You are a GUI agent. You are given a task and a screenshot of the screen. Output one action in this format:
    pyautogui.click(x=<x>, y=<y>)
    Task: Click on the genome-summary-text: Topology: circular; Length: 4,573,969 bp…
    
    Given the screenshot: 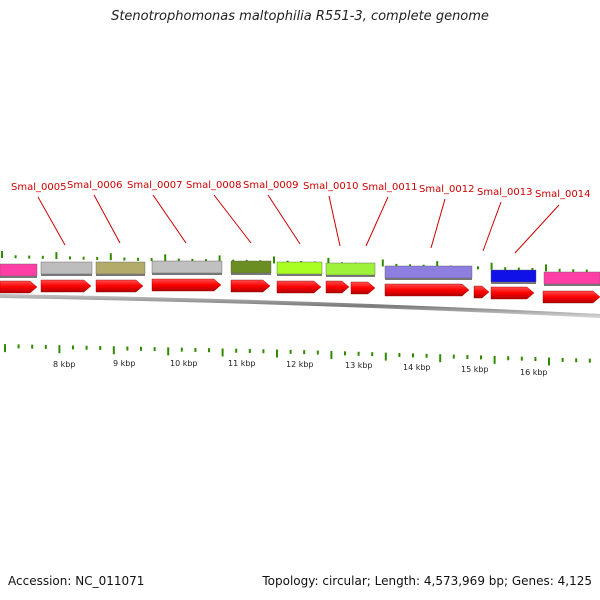 What is the action you would take?
    pyautogui.click(x=427, y=581)
    